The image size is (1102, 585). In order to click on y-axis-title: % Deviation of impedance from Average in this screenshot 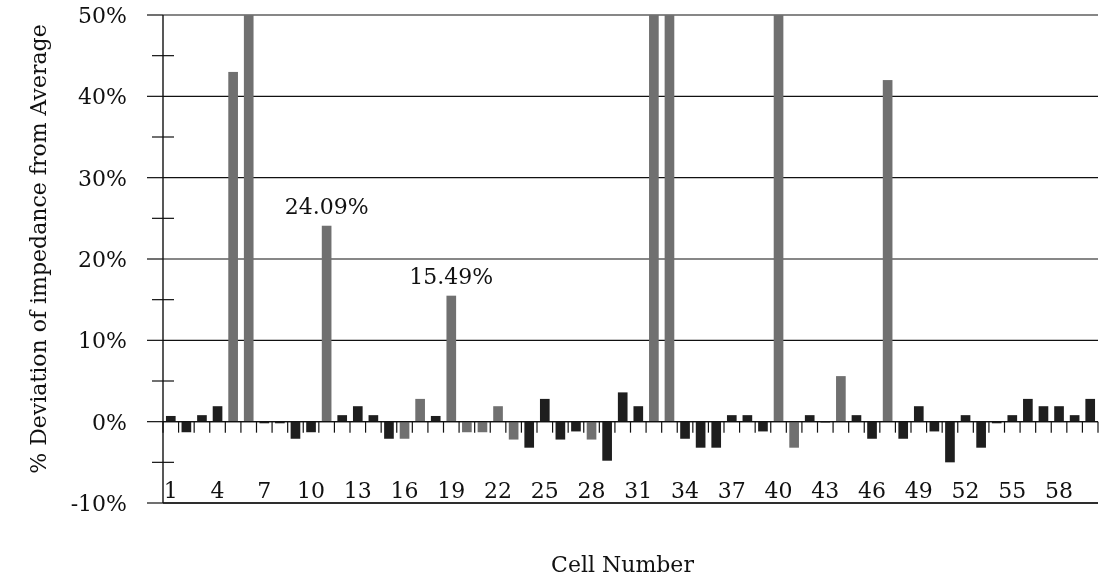, I will do `click(38, 249)`.